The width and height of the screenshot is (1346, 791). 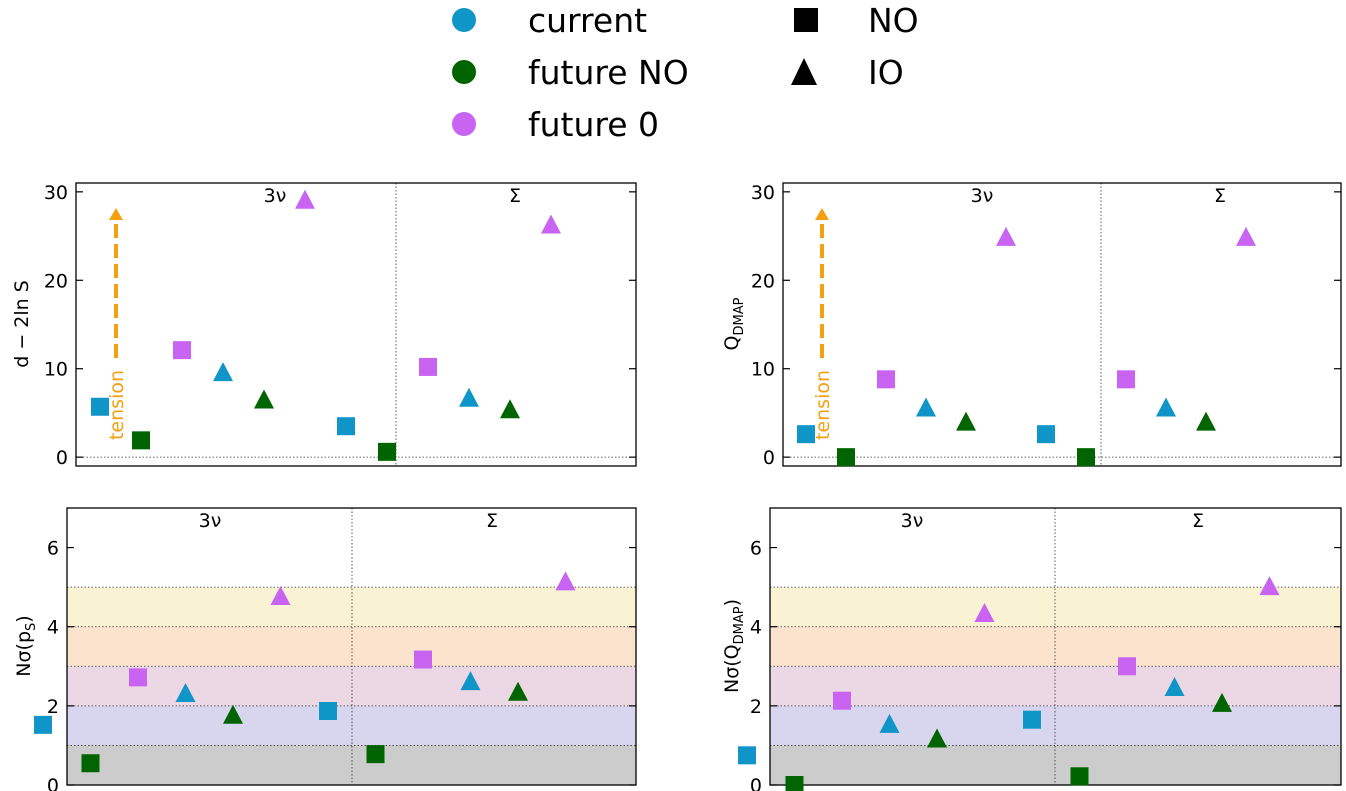 I want to click on y-axis-label: d − 2ln S, so click(x=22, y=324).